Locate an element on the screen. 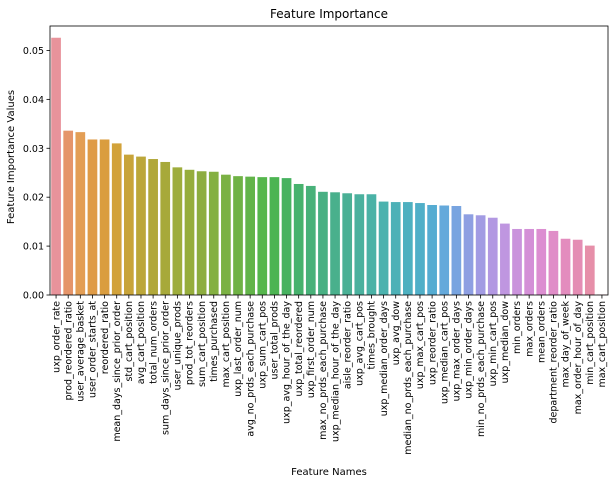  x-tick-label: user_total_prods is located at coordinates (275, 340).